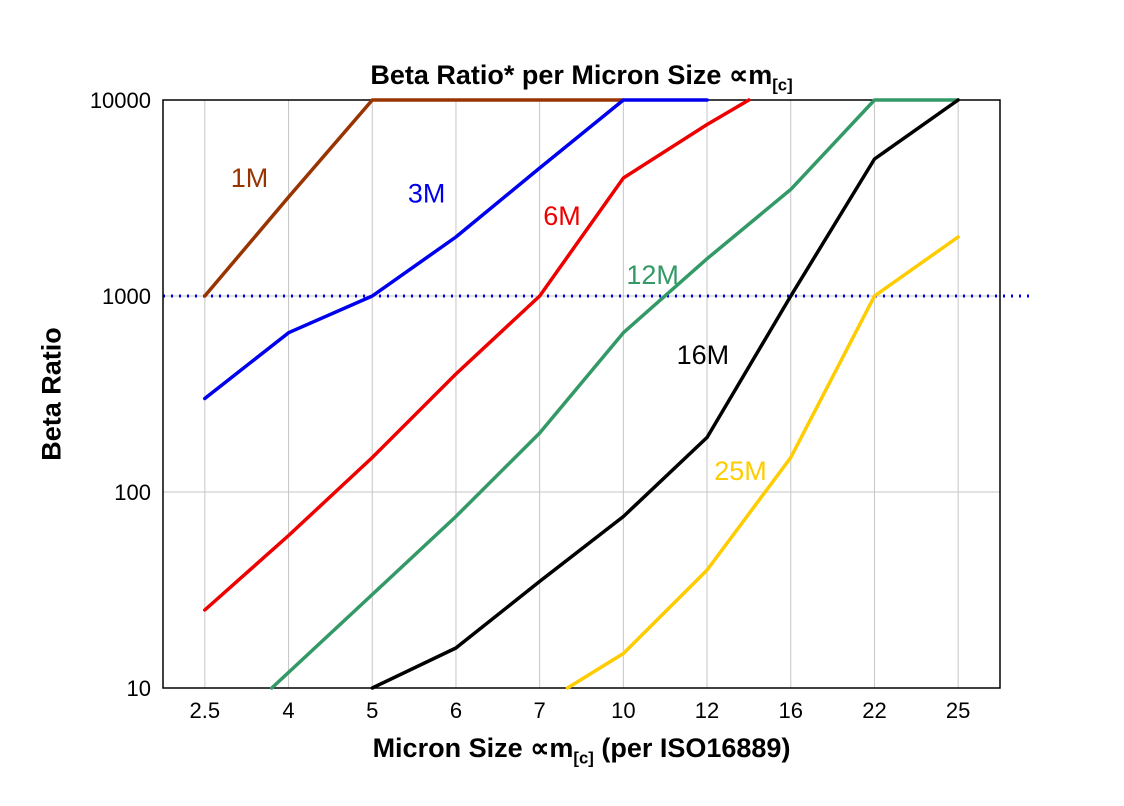 The width and height of the screenshot is (1124, 806). Describe the element at coordinates (782, 85) in the screenshot. I see `chart-title-subscript: [c]` at that location.